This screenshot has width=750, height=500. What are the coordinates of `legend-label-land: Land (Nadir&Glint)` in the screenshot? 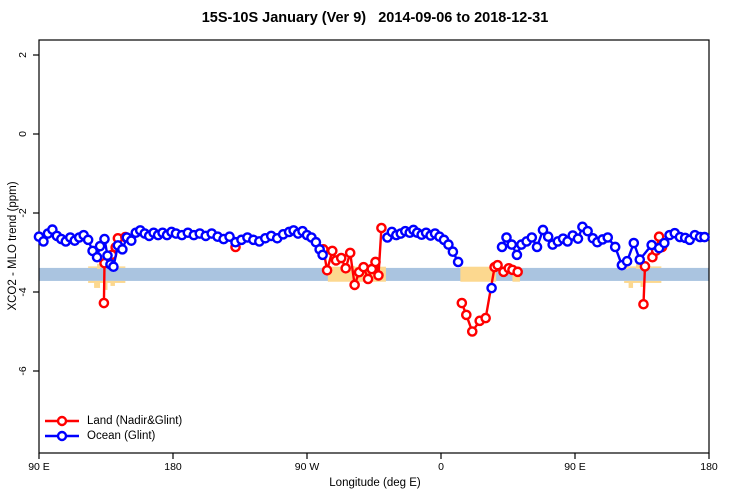 It's located at (135, 420).